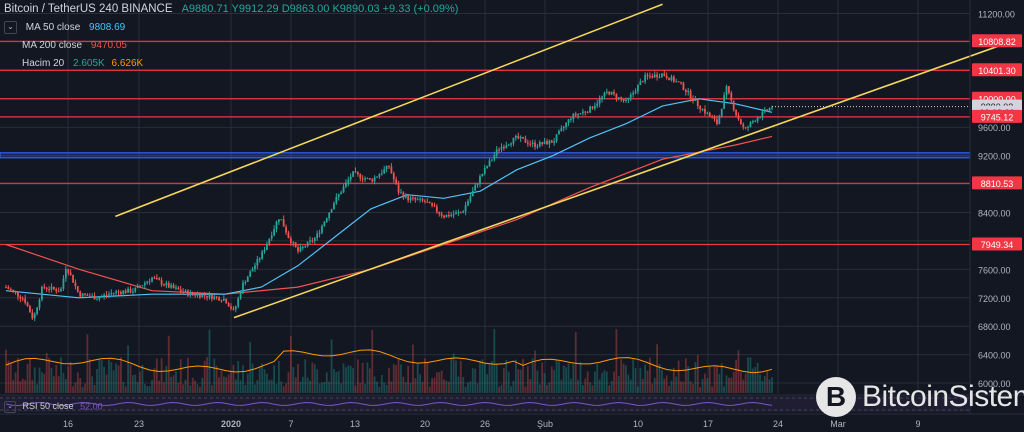 This screenshot has height=432, width=1024. Describe the element at coordinates (65, 45) in the screenshot. I see `indicator-ma200: MA 200 close 9470.05` at that location.